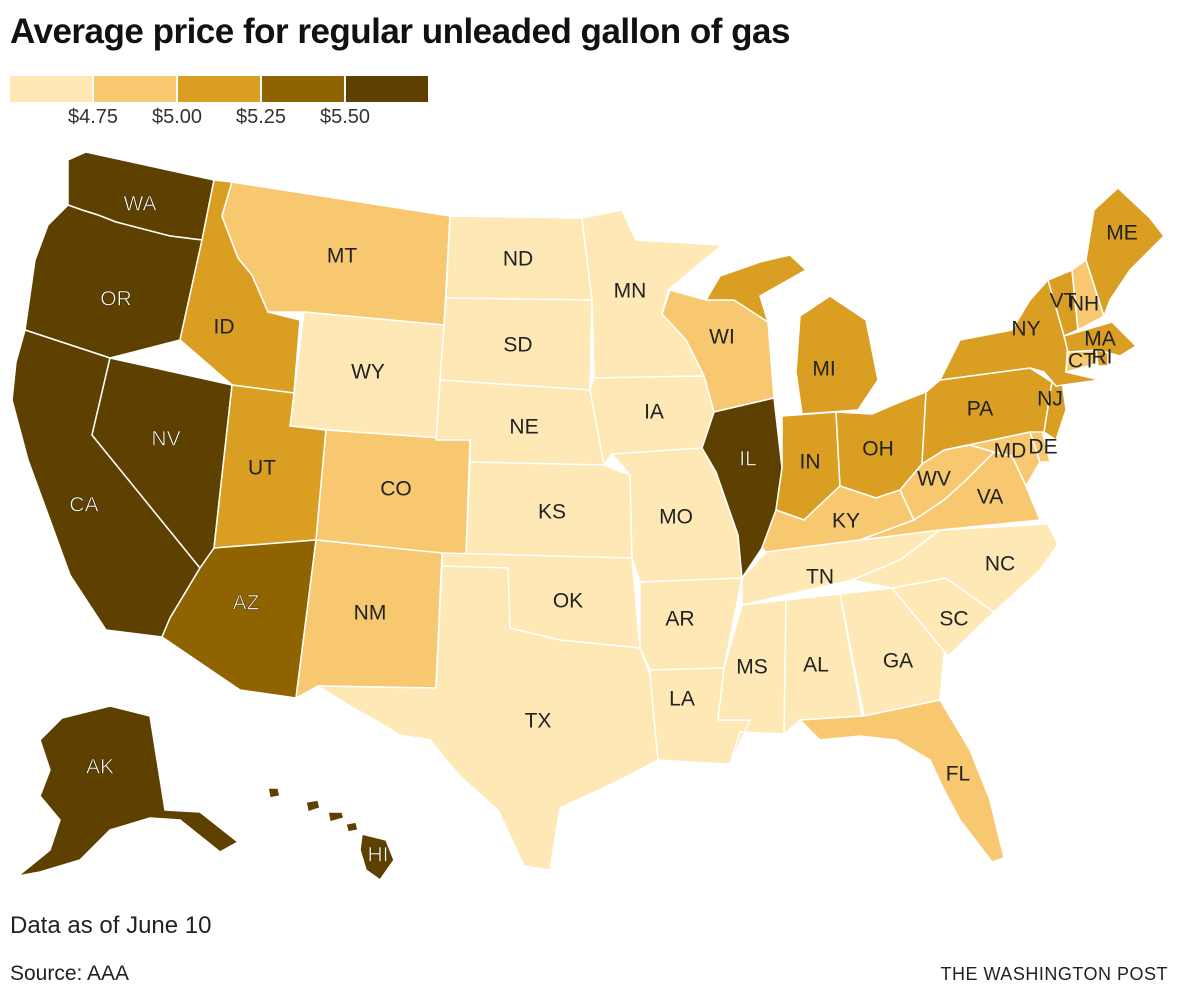 This screenshot has height=1002, width=1180. I want to click on state-label-tx: TX, so click(538, 721).